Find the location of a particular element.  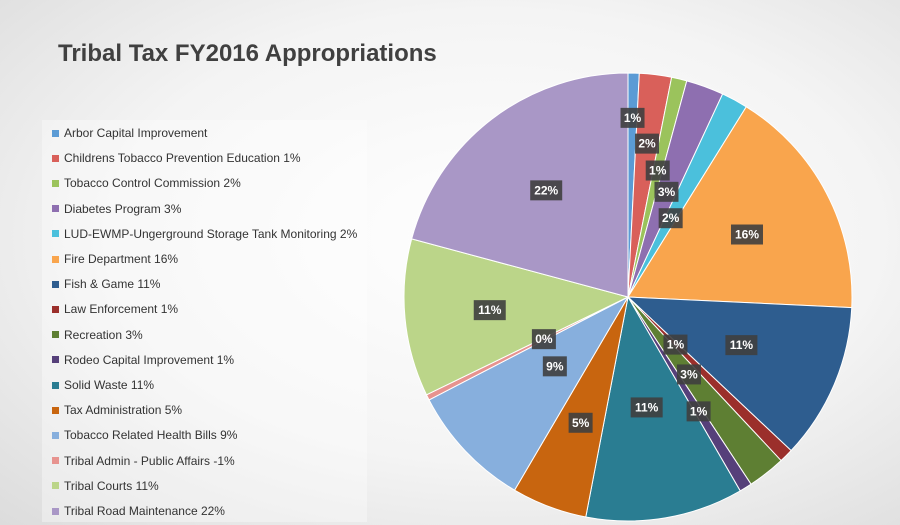

legend-label: Fish & Game 11% is located at coordinates (112, 284).